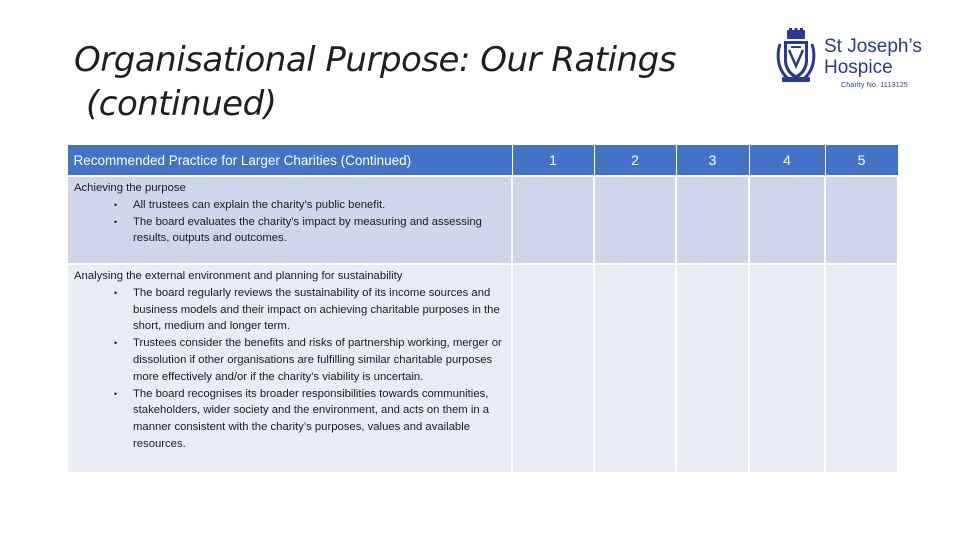 This screenshot has height=540, width=960. I want to click on hospice-logo: St Joseph’s Hospice Charity No. 1113125, so click(854, 61).